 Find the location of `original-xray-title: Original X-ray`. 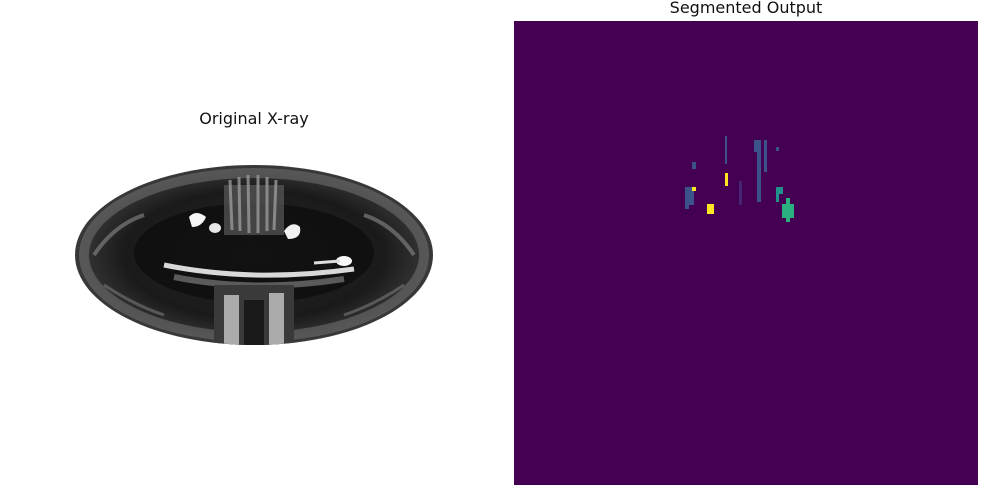

original-xray-title: Original X-ray is located at coordinates (254, 118).